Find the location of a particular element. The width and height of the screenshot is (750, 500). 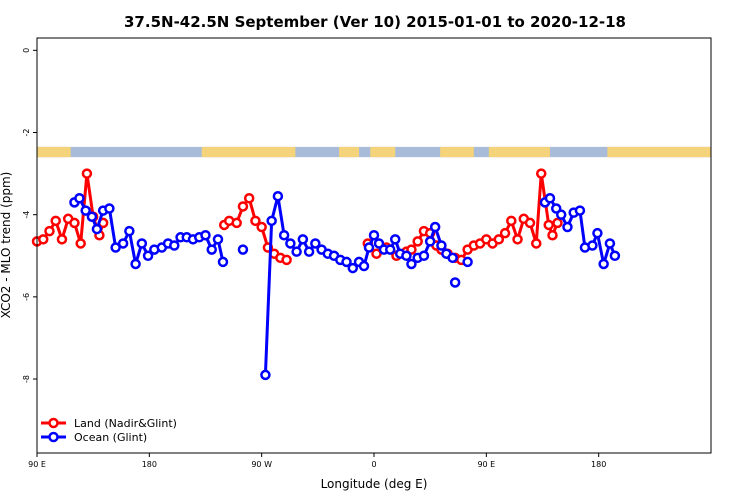

y-axis-label: XCO2 - MLO trend (ppm) is located at coordinates (6, 245).